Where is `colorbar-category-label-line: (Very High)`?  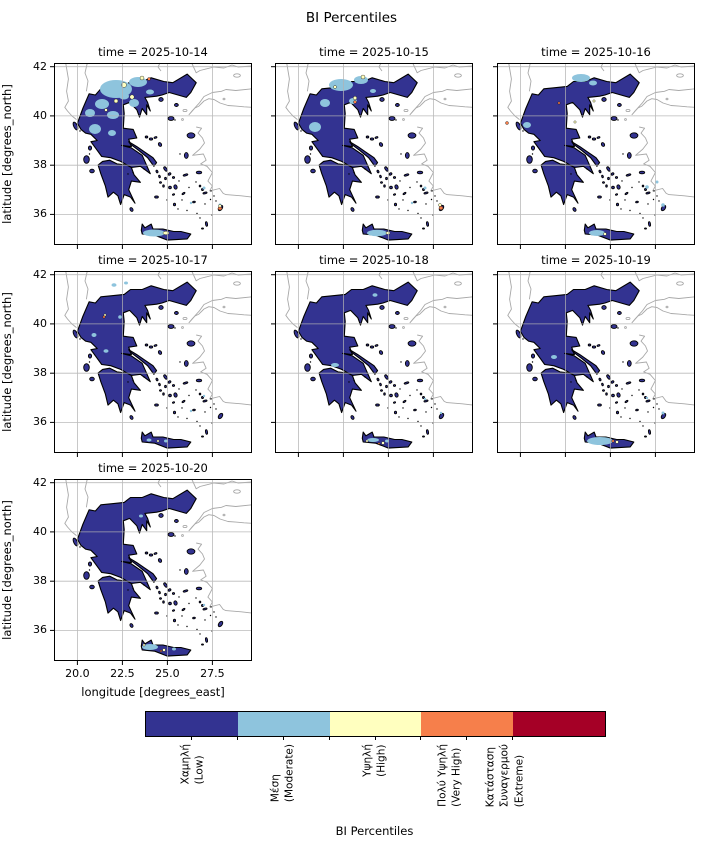 colorbar-category-label-line: (Very High) is located at coordinates (456, 777).